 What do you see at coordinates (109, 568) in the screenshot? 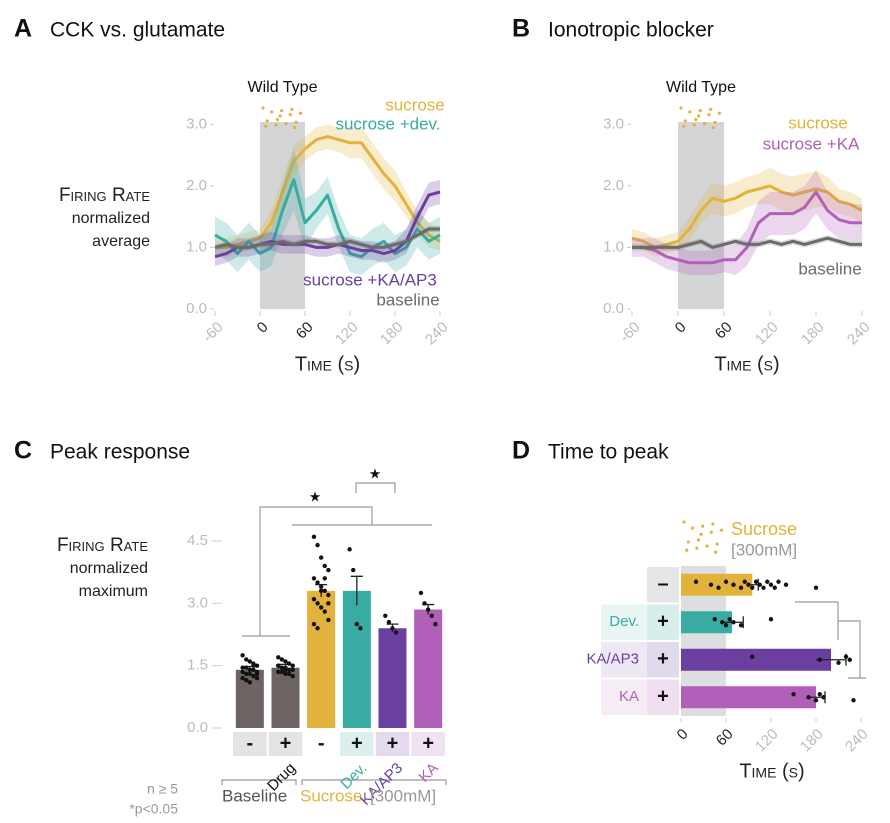
I see `y-axis-label: normalized` at bounding box center [109, 568].